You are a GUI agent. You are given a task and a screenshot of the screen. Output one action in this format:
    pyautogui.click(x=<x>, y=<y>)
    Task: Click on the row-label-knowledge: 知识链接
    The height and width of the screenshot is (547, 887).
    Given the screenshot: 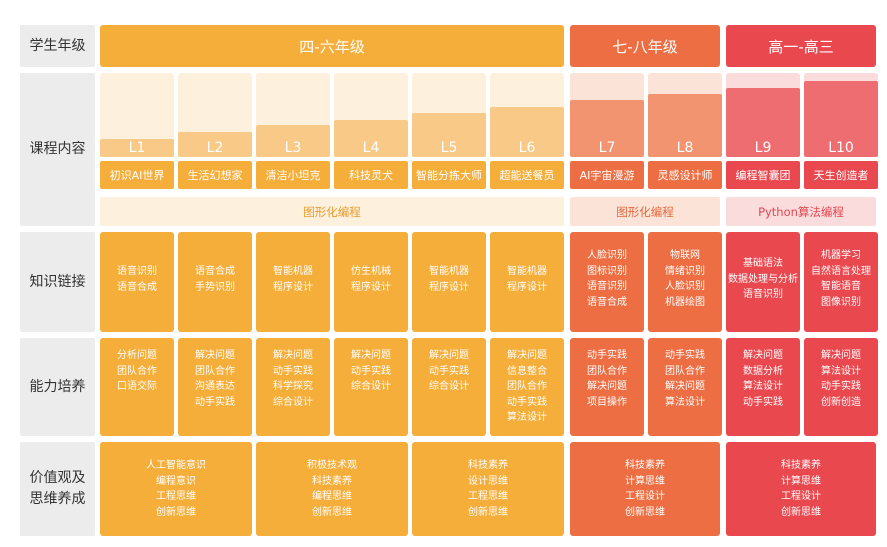 What is the action you would take?
    pyautogui.click(x=57, y=282)
    